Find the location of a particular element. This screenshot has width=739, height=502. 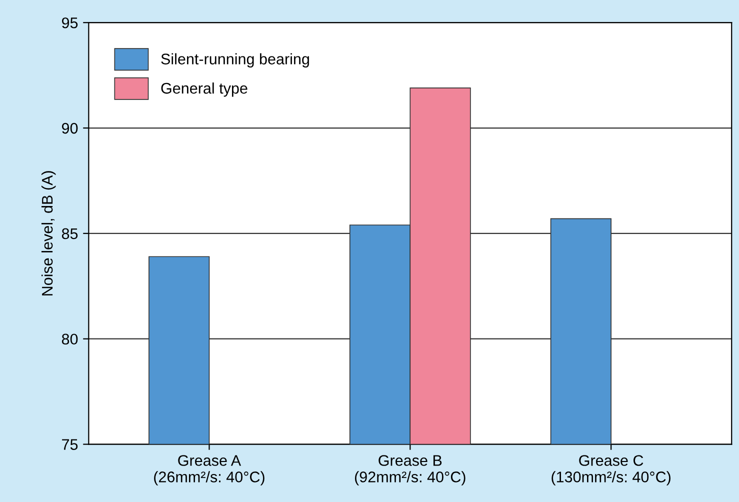

x-tick-label: Grease C (130mm²/s: 40°C) is located at coordinates (611, 470).